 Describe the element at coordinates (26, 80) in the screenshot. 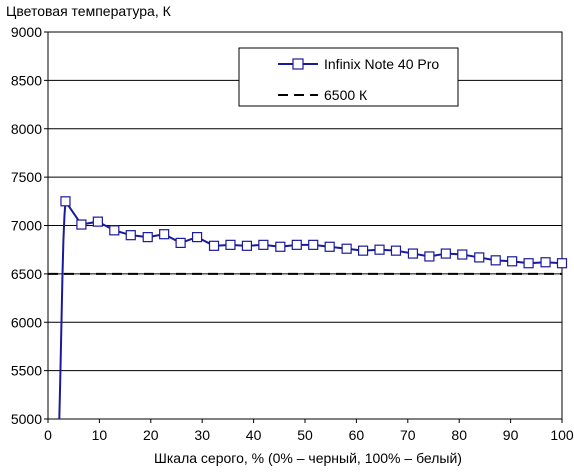

I see `y-tick-label-8500: 8500` at that location.